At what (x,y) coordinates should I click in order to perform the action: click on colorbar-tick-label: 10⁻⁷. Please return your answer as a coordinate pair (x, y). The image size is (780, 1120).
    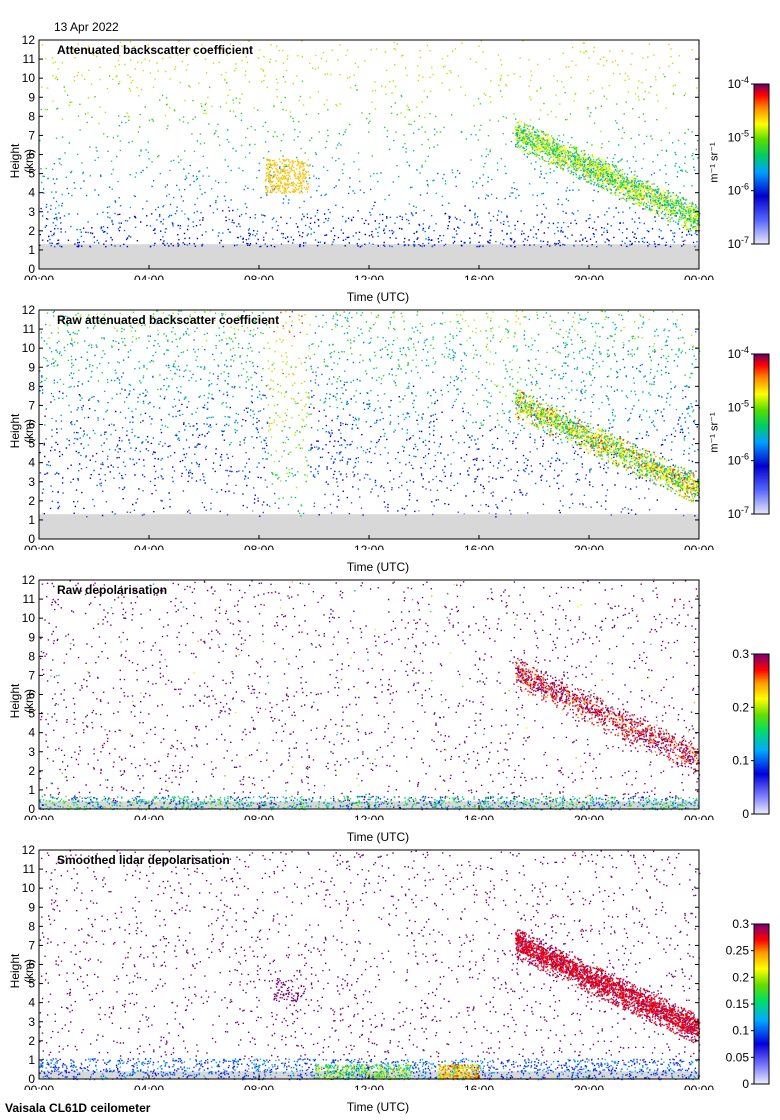
    Looking at the image, I should click on (738, 243).